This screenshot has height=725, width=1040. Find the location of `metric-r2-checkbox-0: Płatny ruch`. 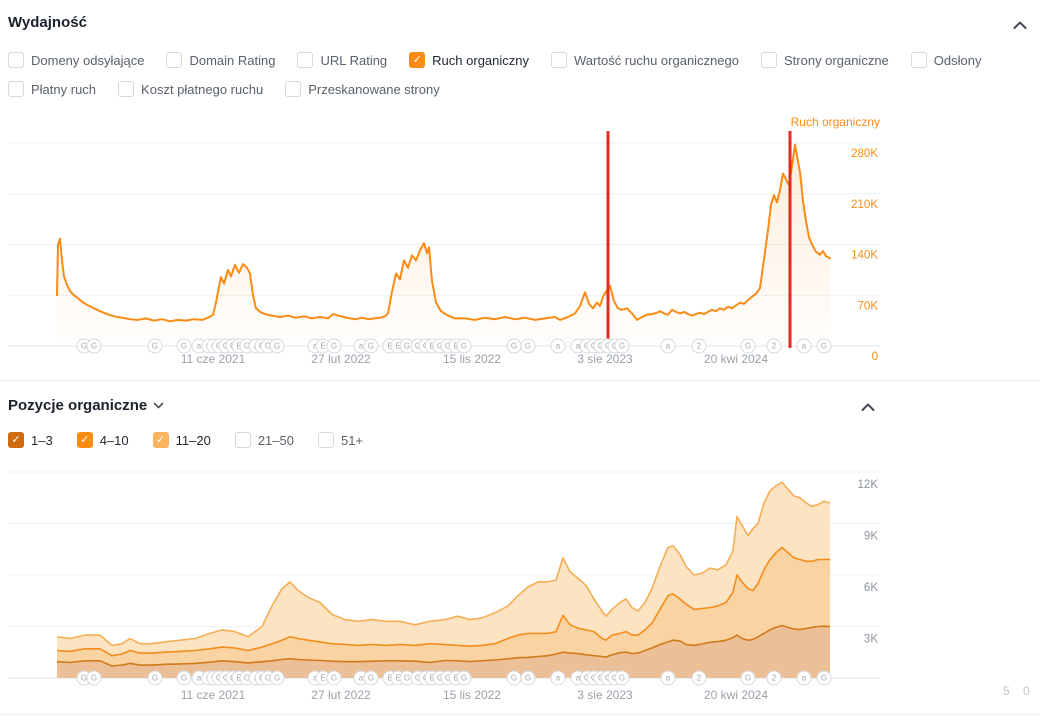

metric-r2-checkbox-0: Płatny ruch is located at coordinates (52, 89).